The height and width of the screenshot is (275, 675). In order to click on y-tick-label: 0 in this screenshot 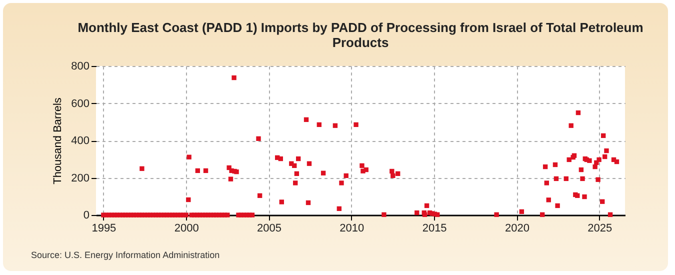, I will do `click(86, 216)`.